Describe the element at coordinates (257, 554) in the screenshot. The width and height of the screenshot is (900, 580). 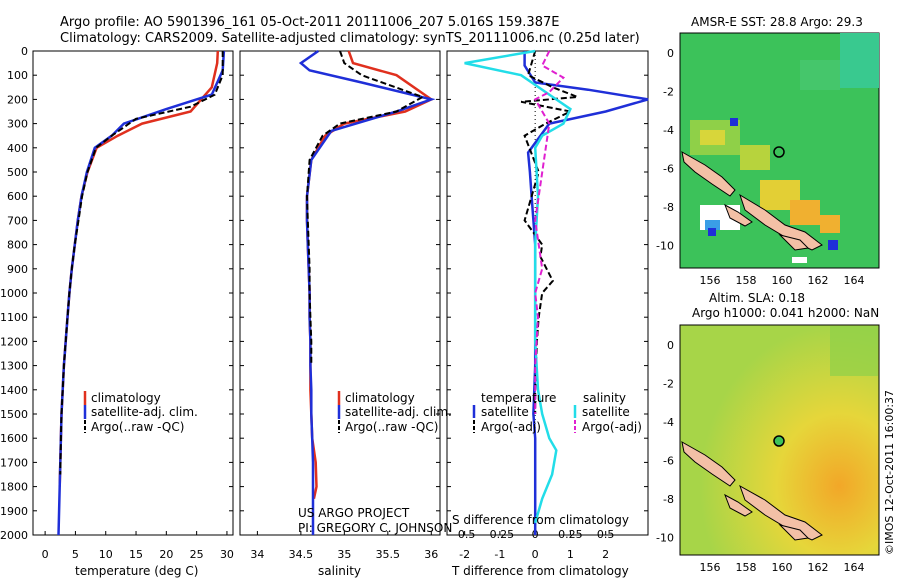
I see `salinity-xtick-label: 34` at that location.